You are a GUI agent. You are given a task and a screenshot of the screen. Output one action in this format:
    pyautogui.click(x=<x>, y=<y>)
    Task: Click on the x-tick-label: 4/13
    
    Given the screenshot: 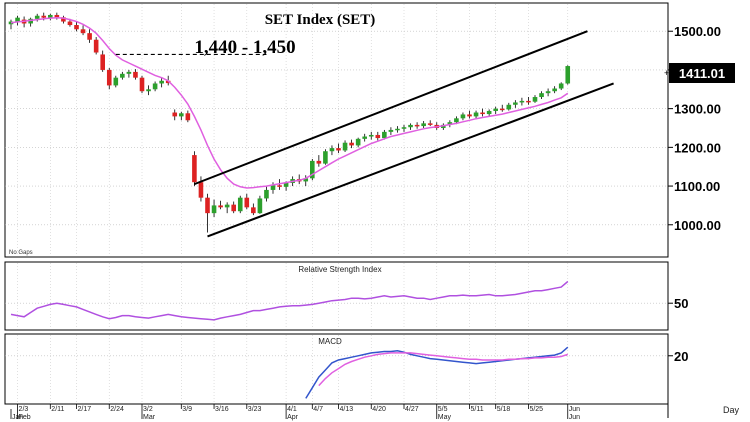 What is the action you would take?
    pyautogui.click(x=347, y=409)
    